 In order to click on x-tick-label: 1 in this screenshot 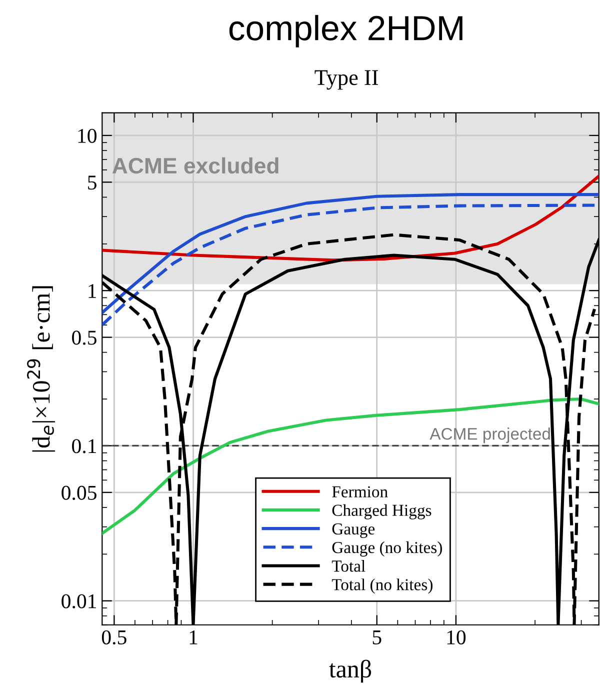, I will do `click(194, 637)`.